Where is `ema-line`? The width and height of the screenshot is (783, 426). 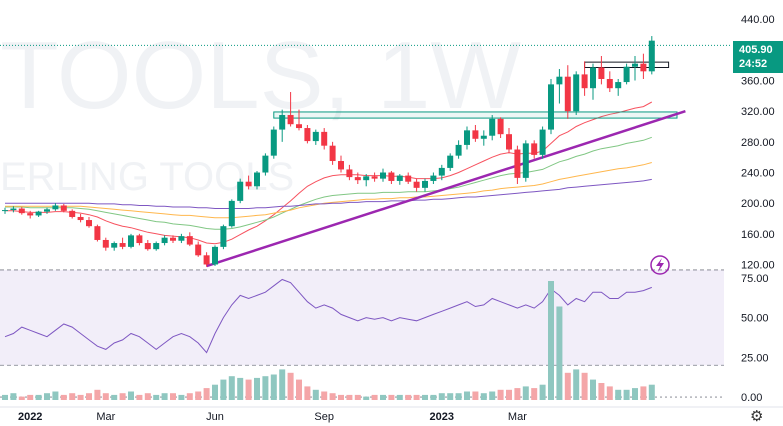 ema-line is located at coordinates (328, 190).